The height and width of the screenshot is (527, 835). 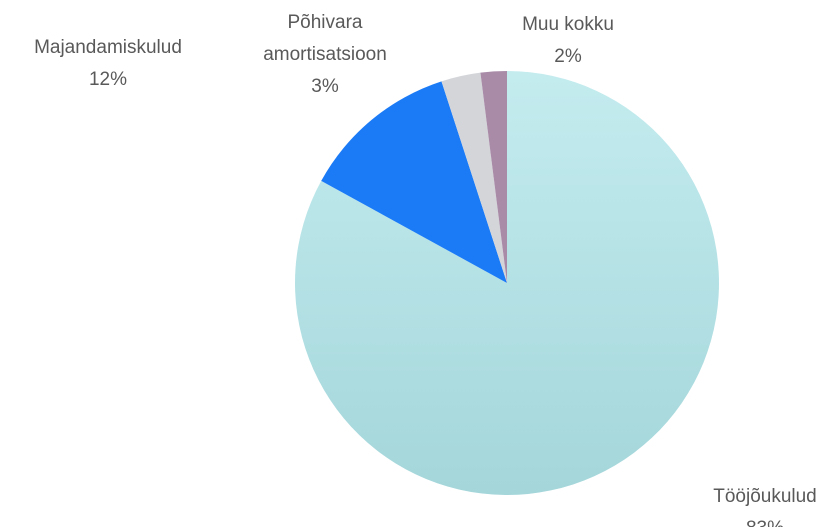 What do you see at coordinates (325, 86) in the screenshot?
I see `slice-value-label: 3%` at bounding box center [325, 86].